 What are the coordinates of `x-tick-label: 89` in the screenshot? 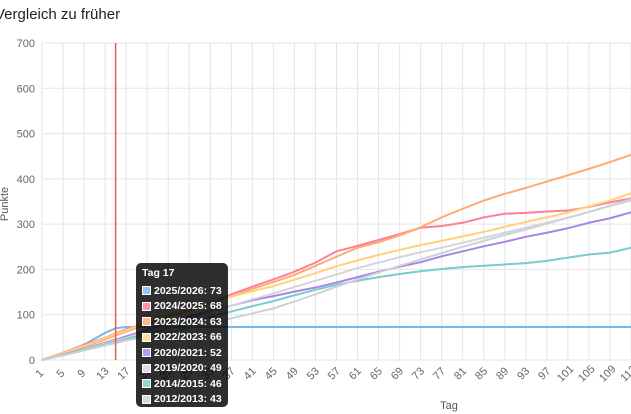 It's located at (502, 373).